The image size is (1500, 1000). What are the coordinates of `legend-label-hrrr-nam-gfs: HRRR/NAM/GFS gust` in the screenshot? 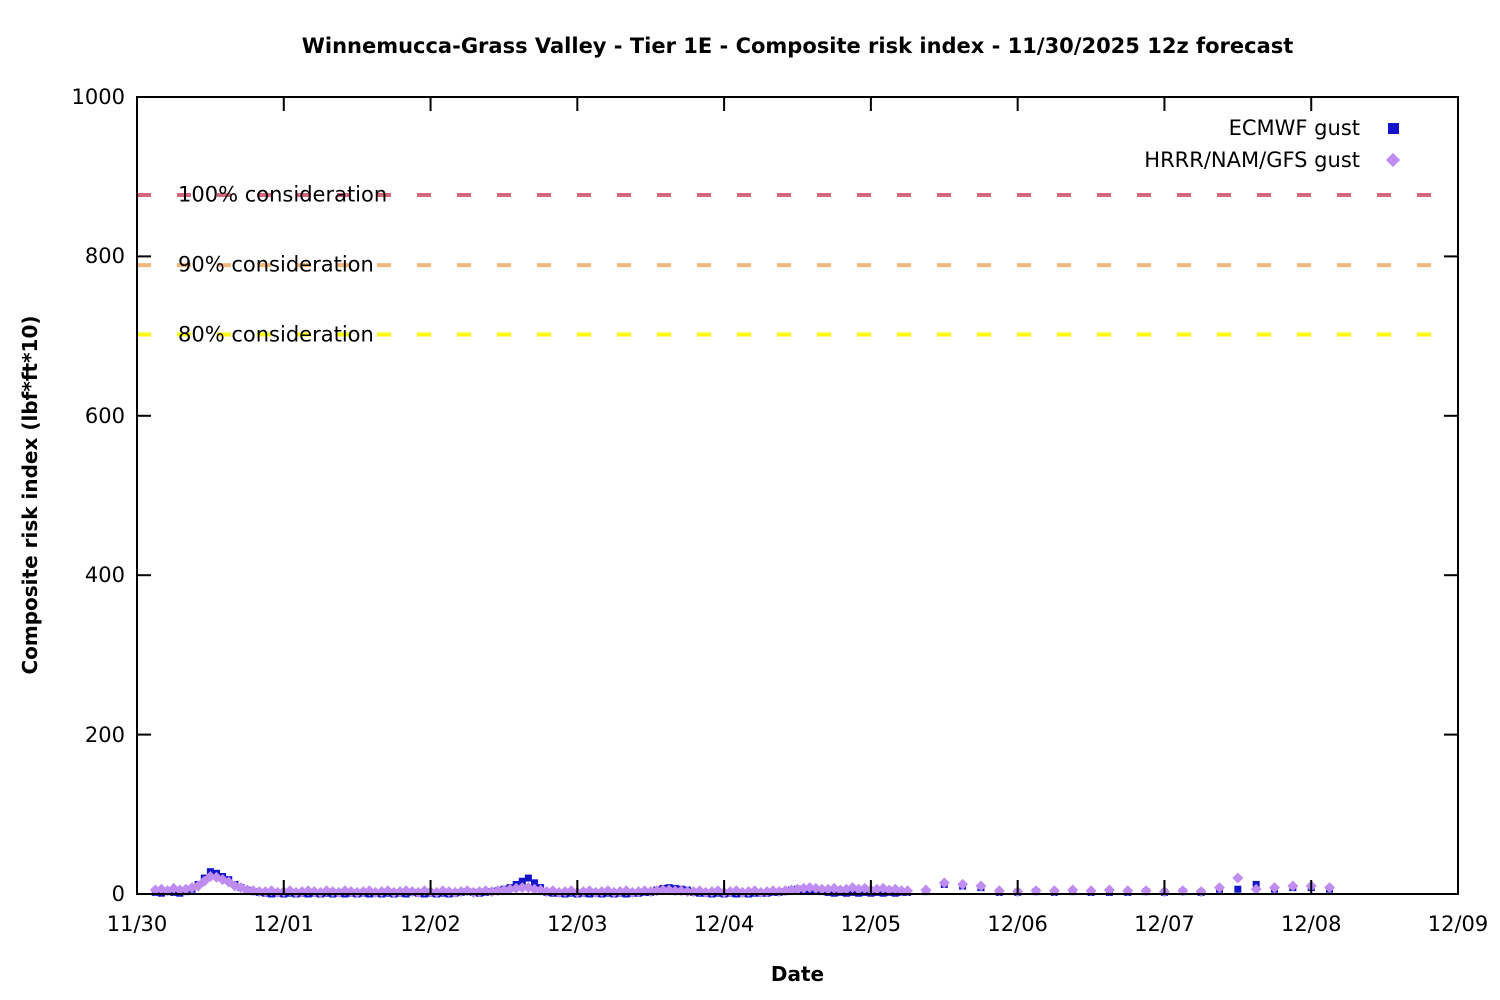 It's located at (1252, 160).